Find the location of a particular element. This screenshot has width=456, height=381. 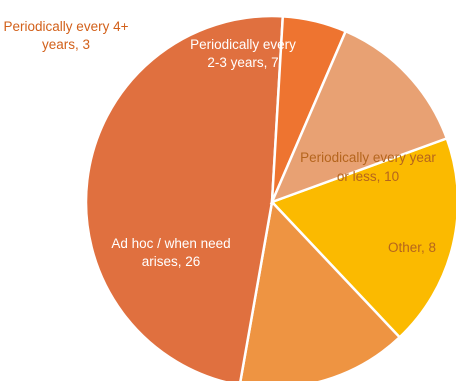

slice-label-2-3-years: Periodically every 2-3 years, 7 is located at coordinates (243, 53).